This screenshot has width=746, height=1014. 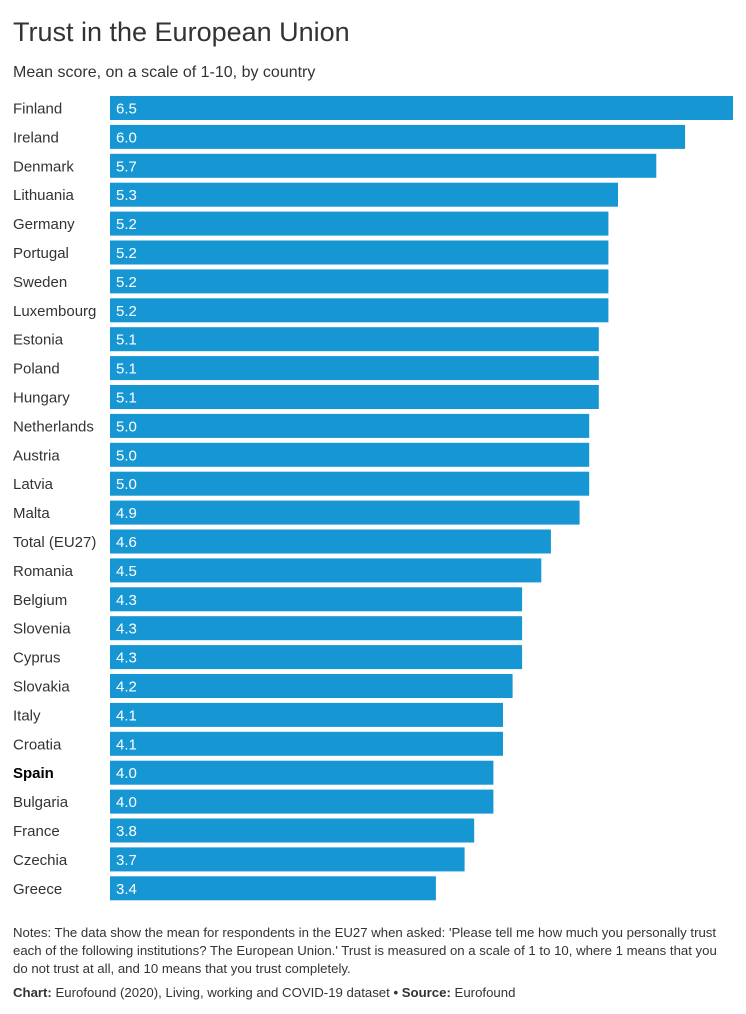 I want to click on category-label: Luxembourg, so click(x=54, y=311).